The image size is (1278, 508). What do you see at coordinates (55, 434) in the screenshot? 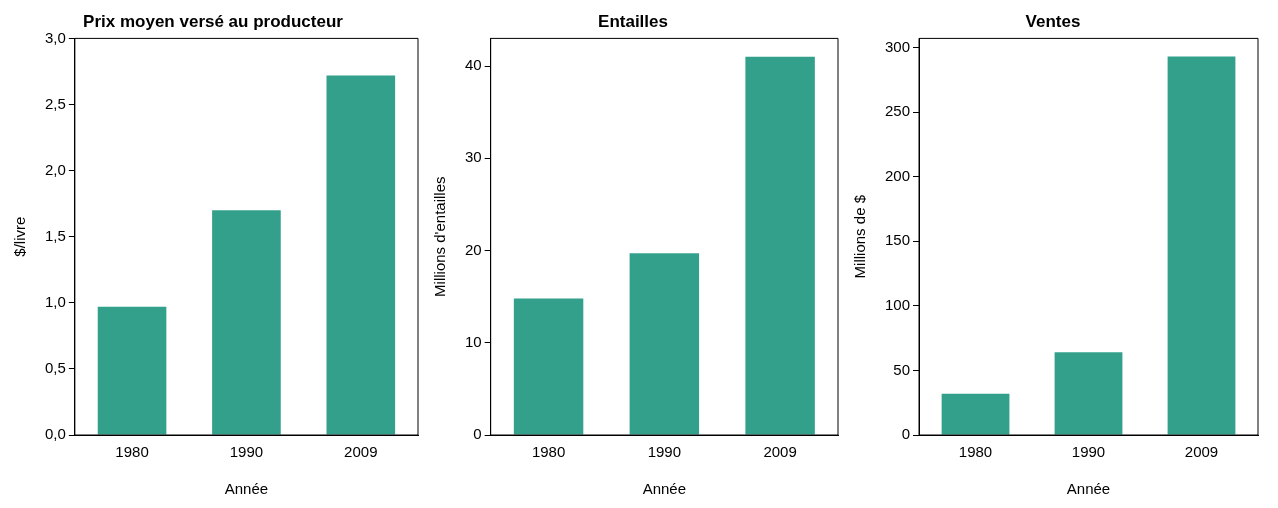
I see `y-tick-label: 0,0` at bounding box center [55, 434].